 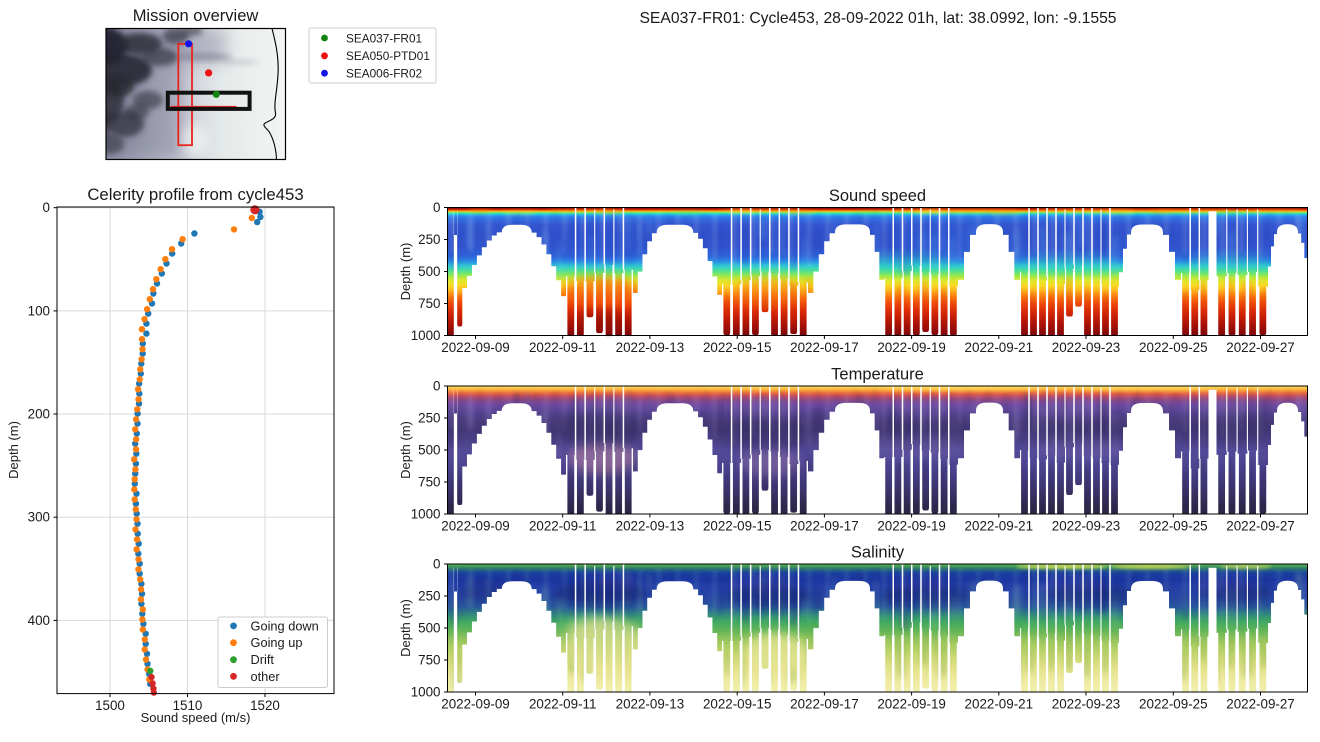 What do you see at coordinates (39, 517) in the screenshot?
I see `svg-text: 300` at bounding box center [39, 517].